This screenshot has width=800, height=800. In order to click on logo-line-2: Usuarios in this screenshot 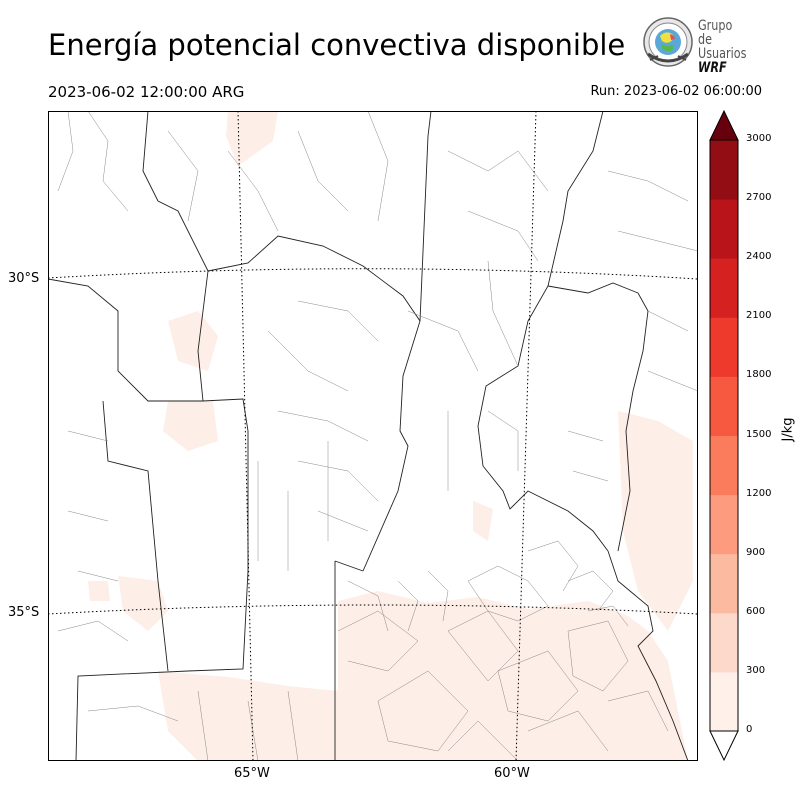, I will do `click(722, 54)`.